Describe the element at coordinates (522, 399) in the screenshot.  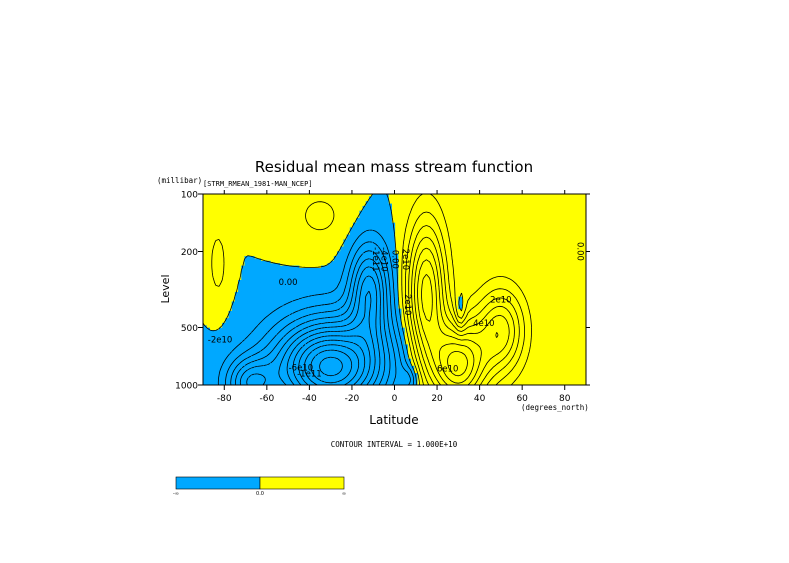
I see `x-tick-label: 60` at that location.